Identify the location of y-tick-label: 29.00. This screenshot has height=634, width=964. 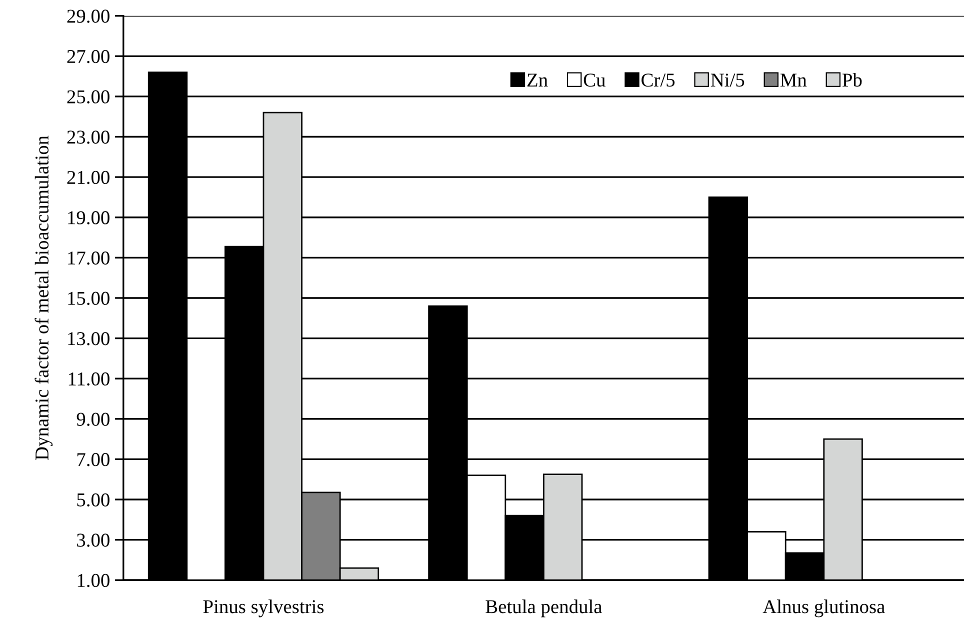
(88, 16).